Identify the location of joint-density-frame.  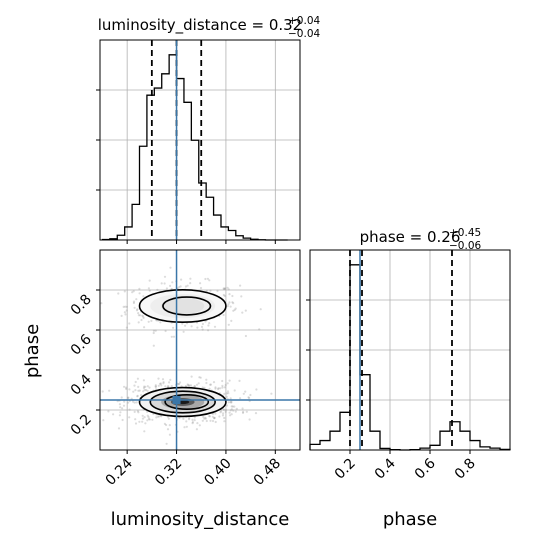
(200, 350).